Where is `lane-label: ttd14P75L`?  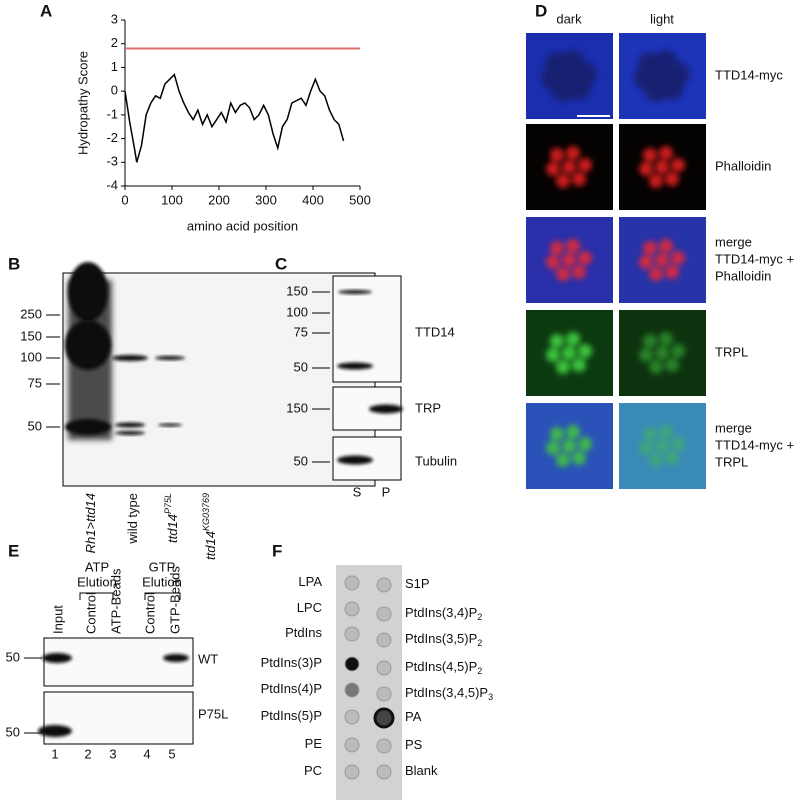
lane-label: ttd14P75L is located at coordinates (171, 518).